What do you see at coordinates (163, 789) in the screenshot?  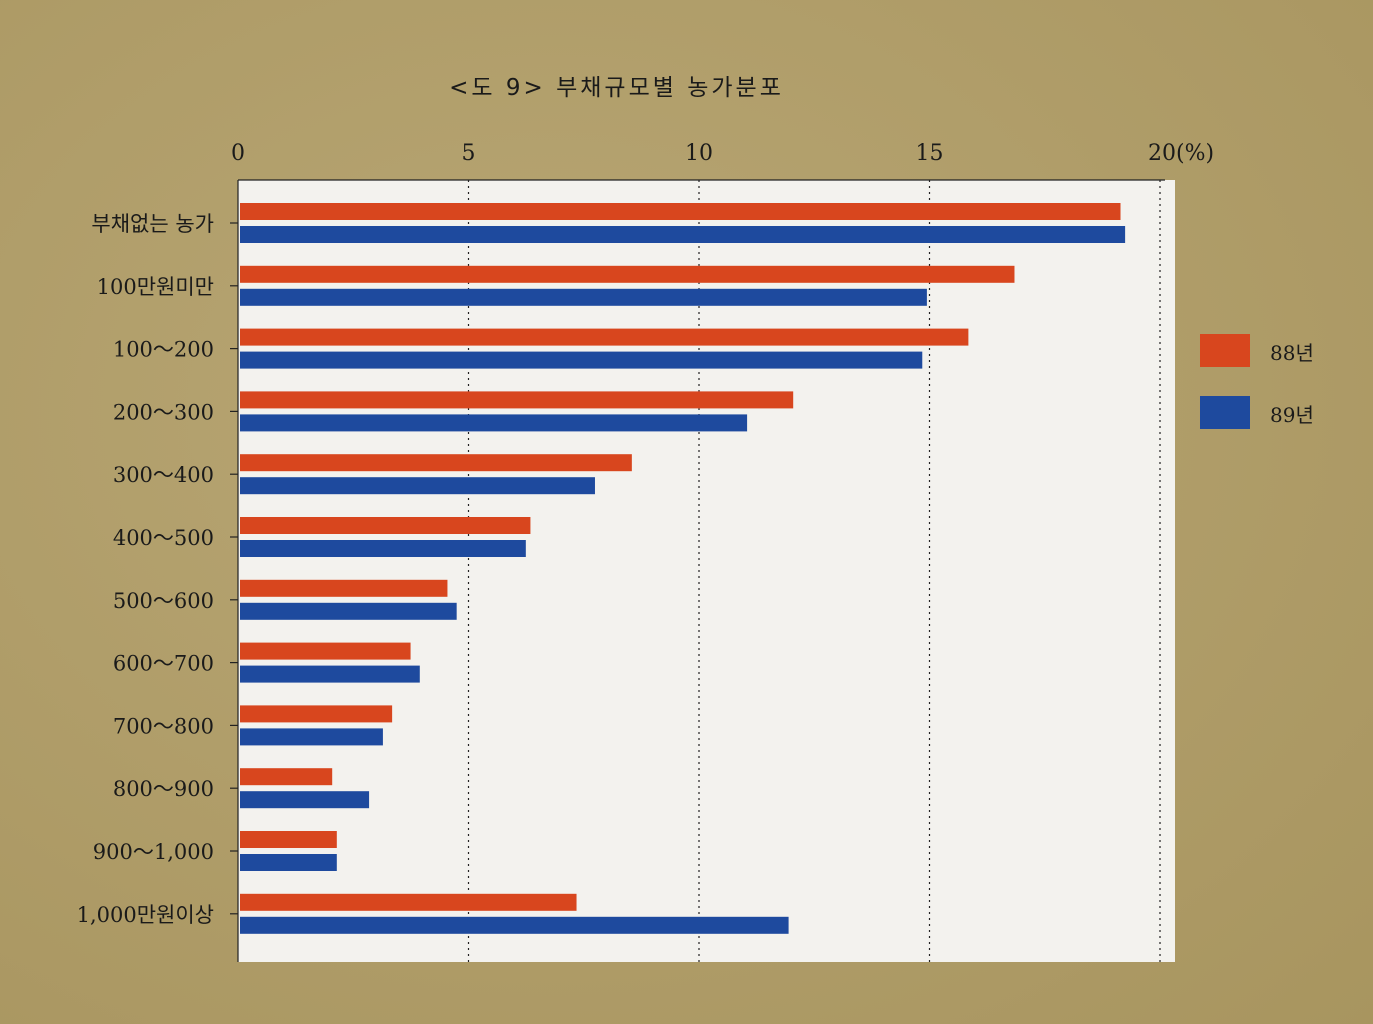 I see `category-label: 800～900` at bounding box center [163, 789].